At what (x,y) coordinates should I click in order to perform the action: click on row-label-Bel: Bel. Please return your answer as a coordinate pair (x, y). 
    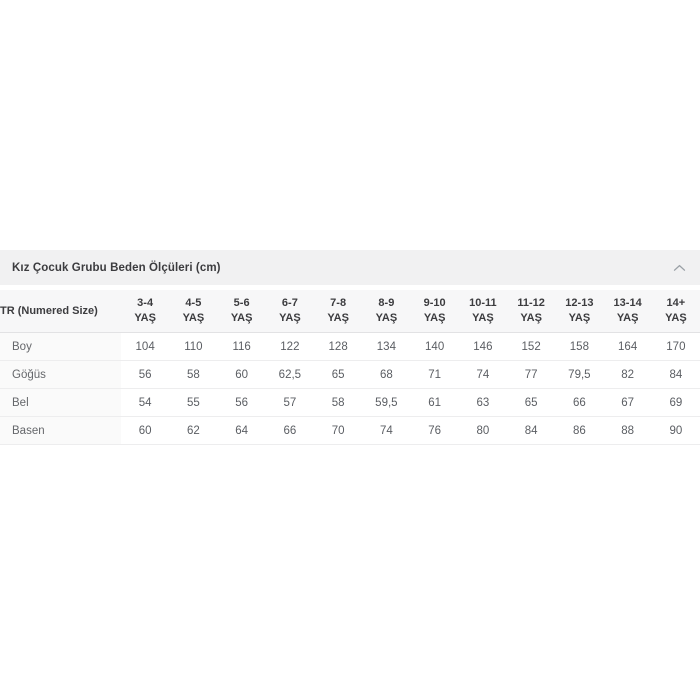
    Looking at the image, I should click on (60, 402).